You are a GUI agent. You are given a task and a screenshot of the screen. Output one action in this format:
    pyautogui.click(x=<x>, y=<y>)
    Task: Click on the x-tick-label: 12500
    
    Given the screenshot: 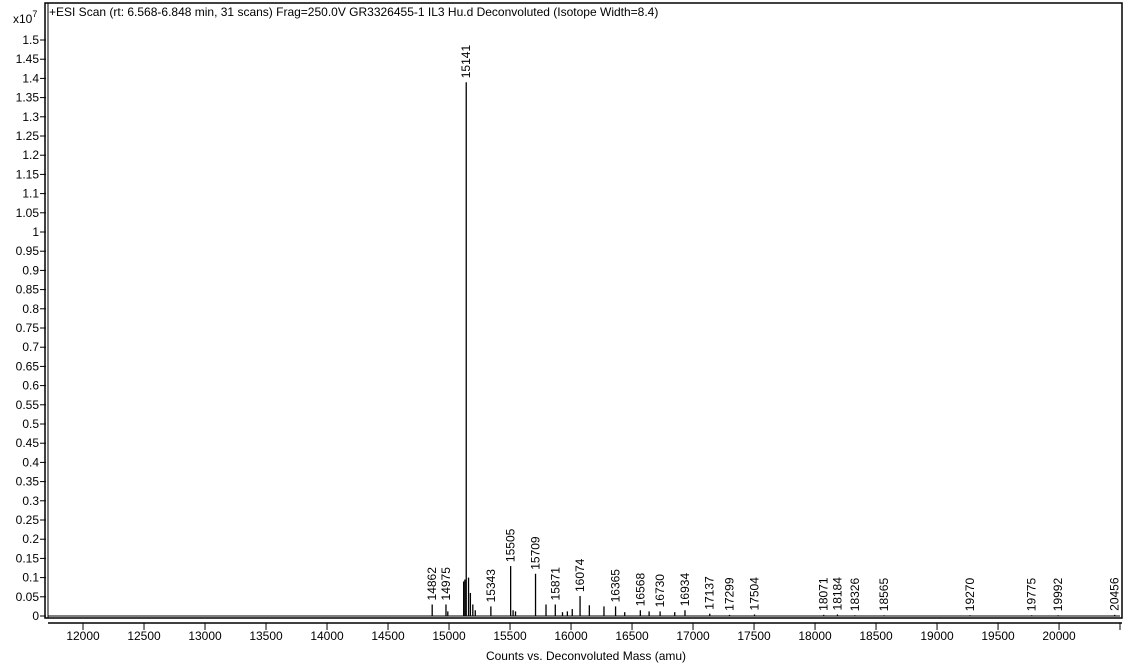 What is the action you would take?
    pyautogui.click(x=144, y=636)
    